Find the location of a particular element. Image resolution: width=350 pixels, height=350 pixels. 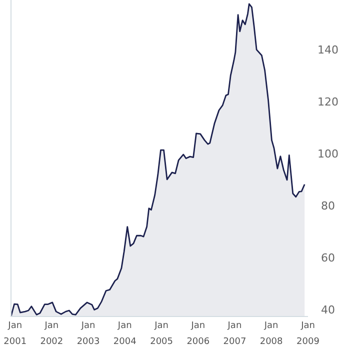

y-tick-label: 80 is located at coordinates (328, 205).